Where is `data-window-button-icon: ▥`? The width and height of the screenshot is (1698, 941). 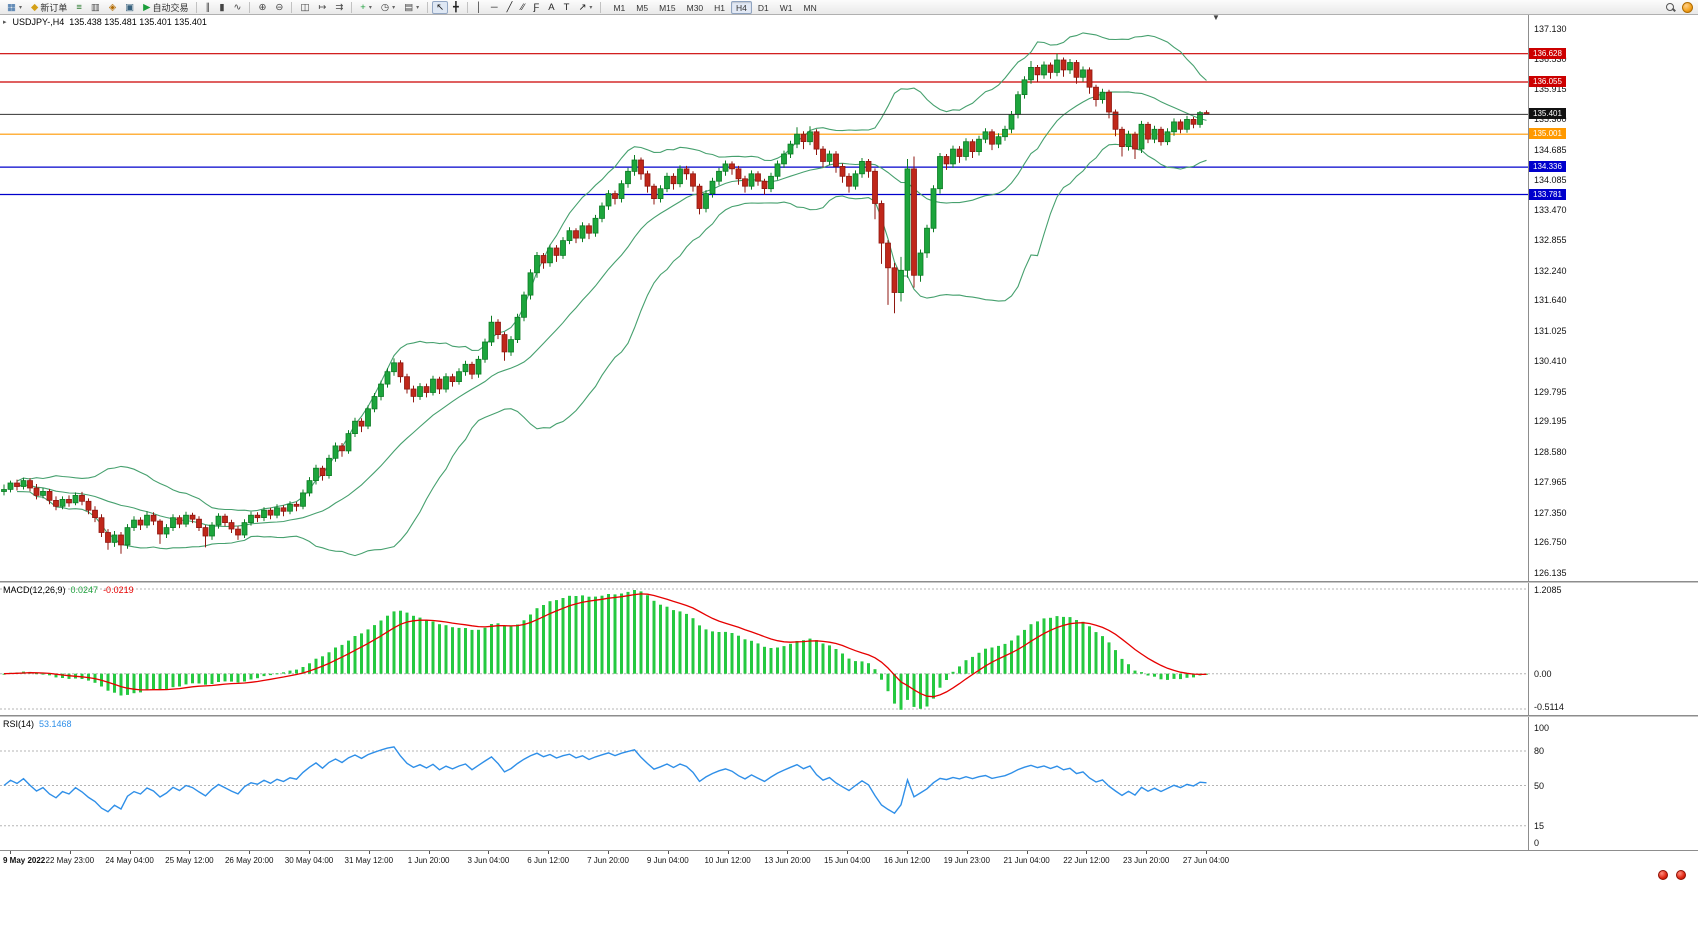
data-window-button-icon: ▥ is located at coordinates (95, 7).